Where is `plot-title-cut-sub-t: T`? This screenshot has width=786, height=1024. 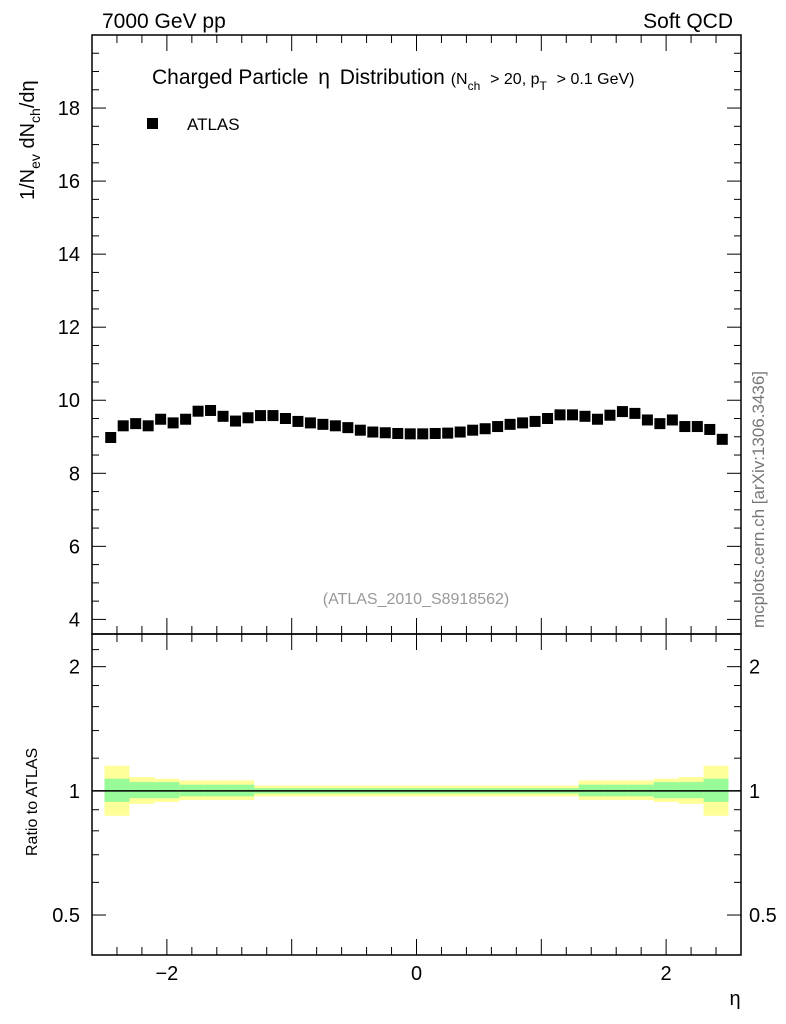
plot-title-cut-sub-t: T is located at coordinates (543, 86).